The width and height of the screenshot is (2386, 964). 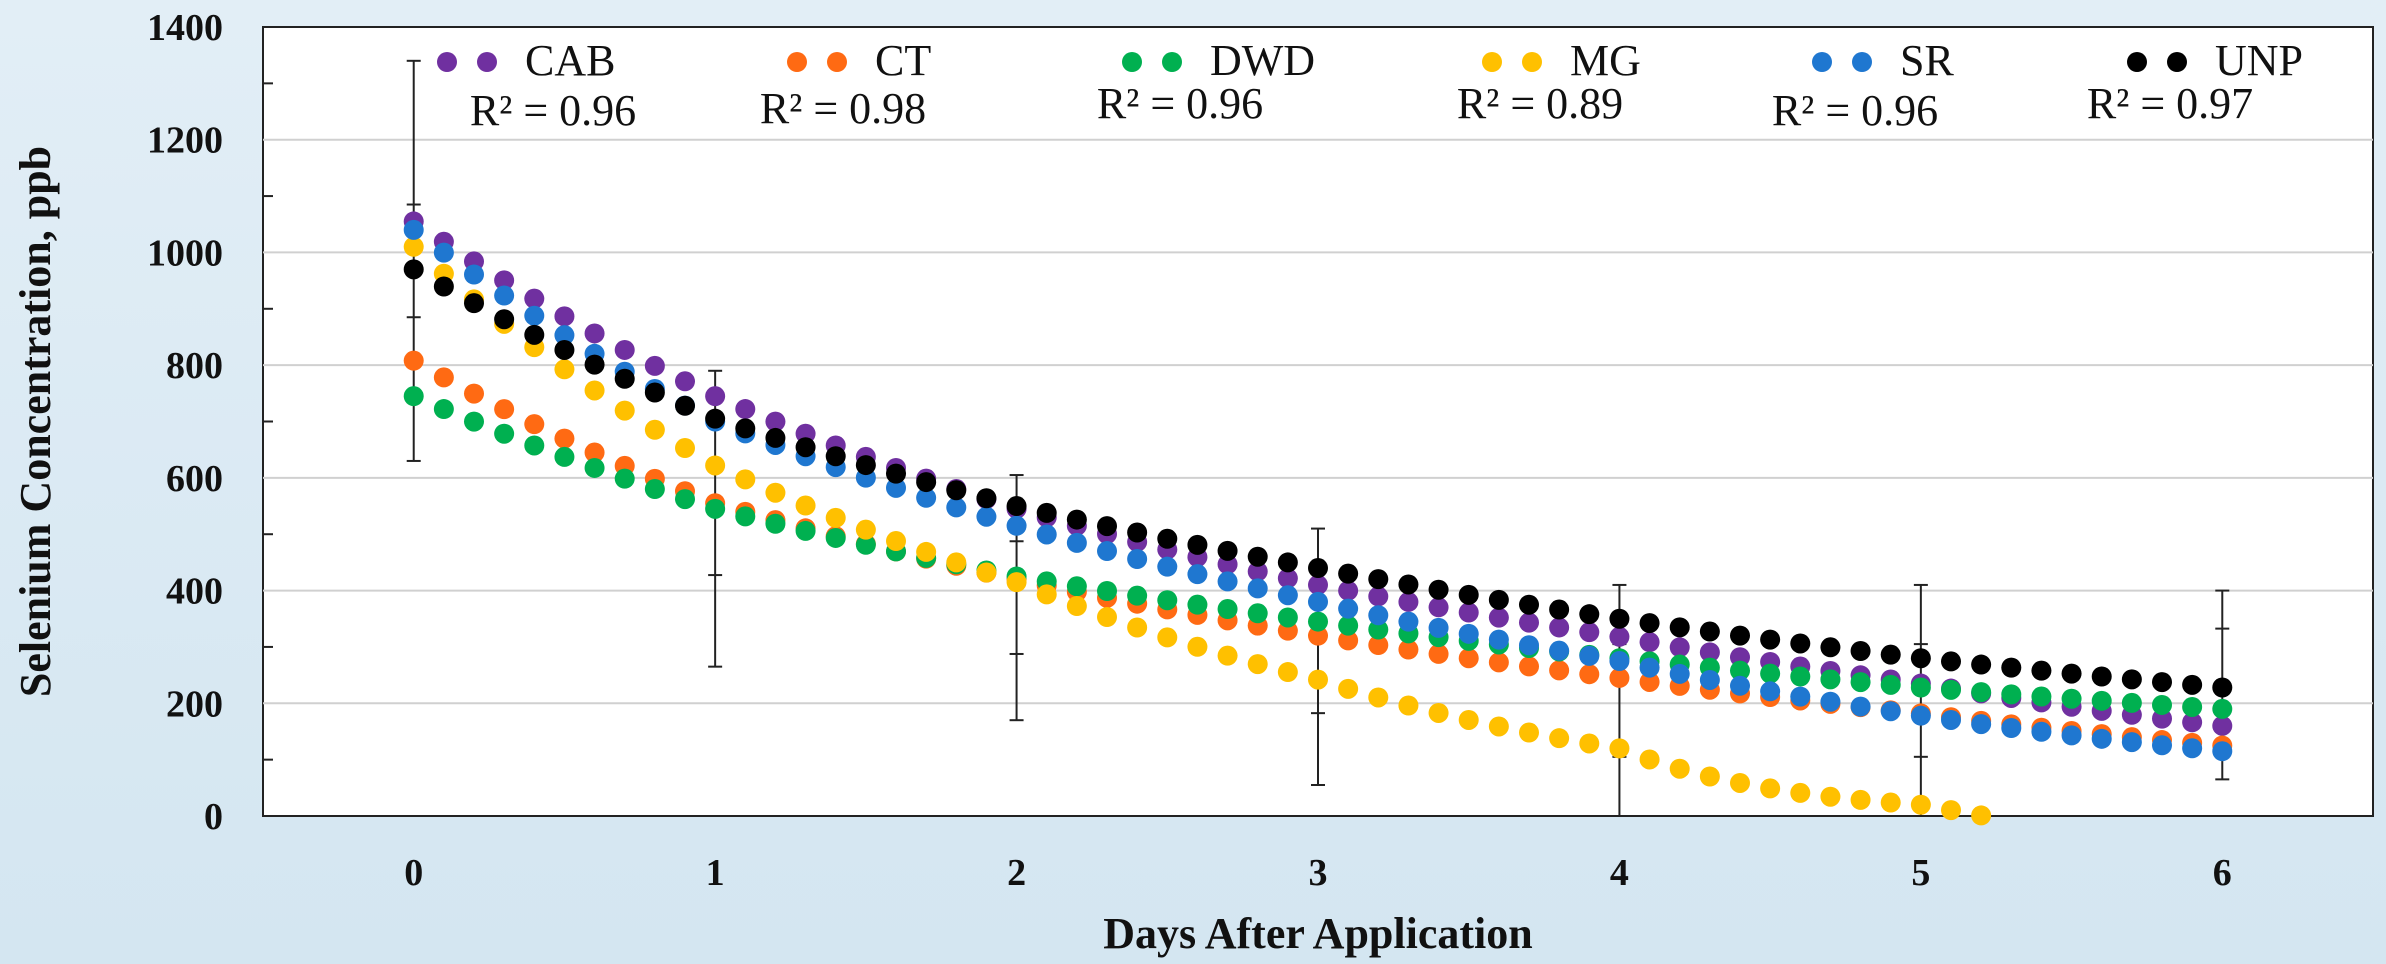 What do you see at coordinates (1016, 873) in the screenshot?
I see `x-tick-label: 2` at bounding box center [1016, 873].